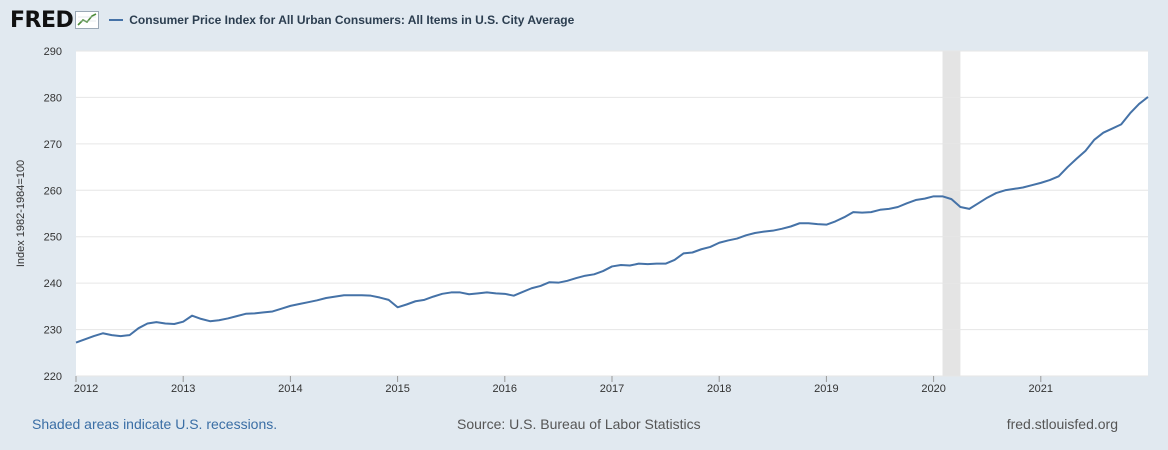  What do you see at coordinates (1041, 389) in the screenshot?
I see `x-tick-label: 2021` at bounding box center [1041, 389].